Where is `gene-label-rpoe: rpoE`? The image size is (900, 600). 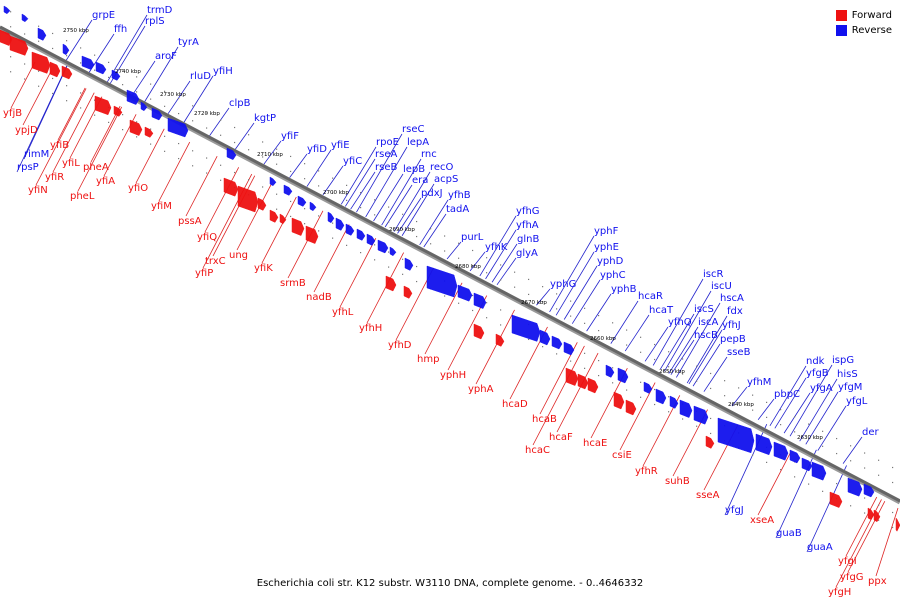 gene-label-rpoe: rpoE is located at coordinates (387, 142).